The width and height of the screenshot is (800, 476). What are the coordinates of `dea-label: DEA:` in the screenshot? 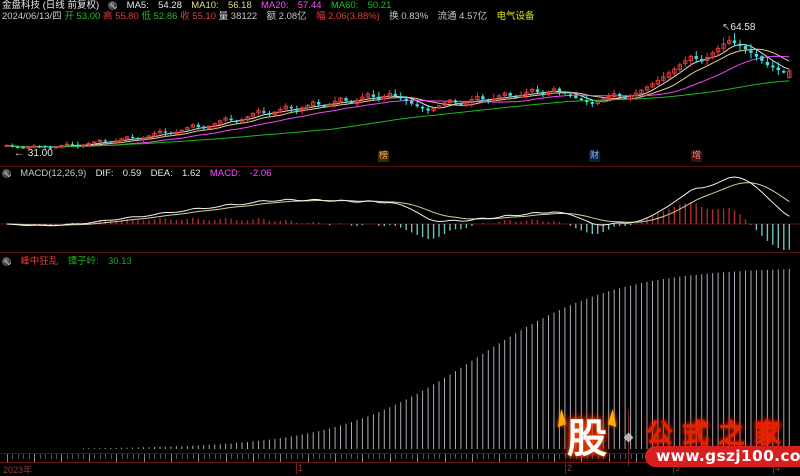 It's located at (161, 173).